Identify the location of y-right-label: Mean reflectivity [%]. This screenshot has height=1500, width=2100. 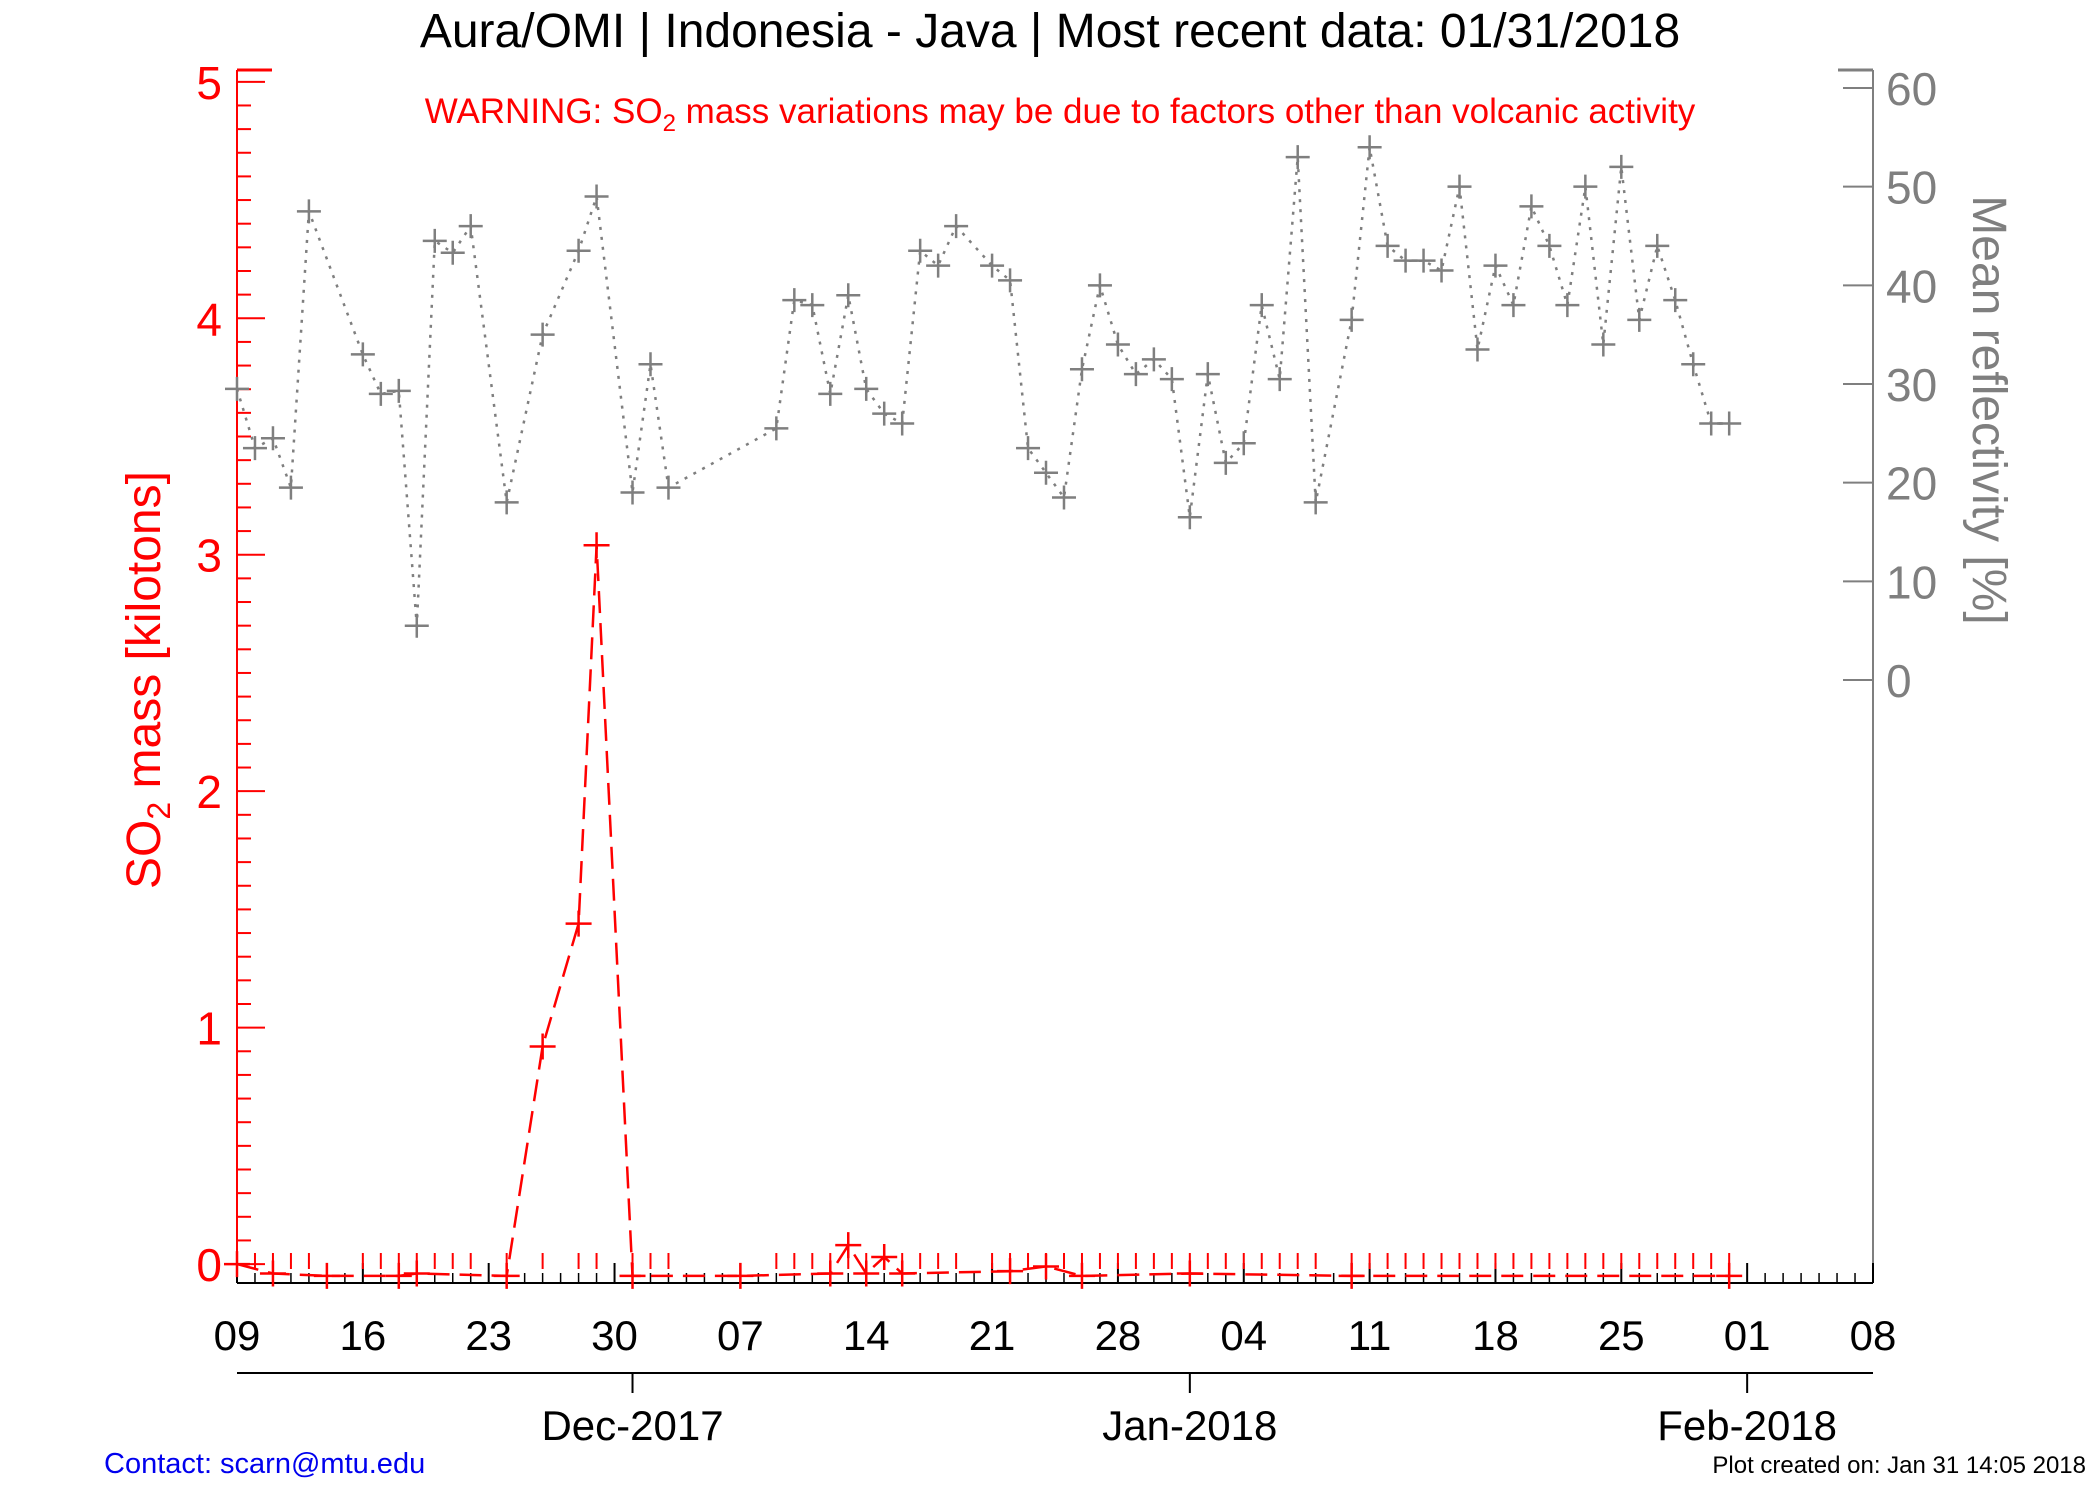
(1988, 409).